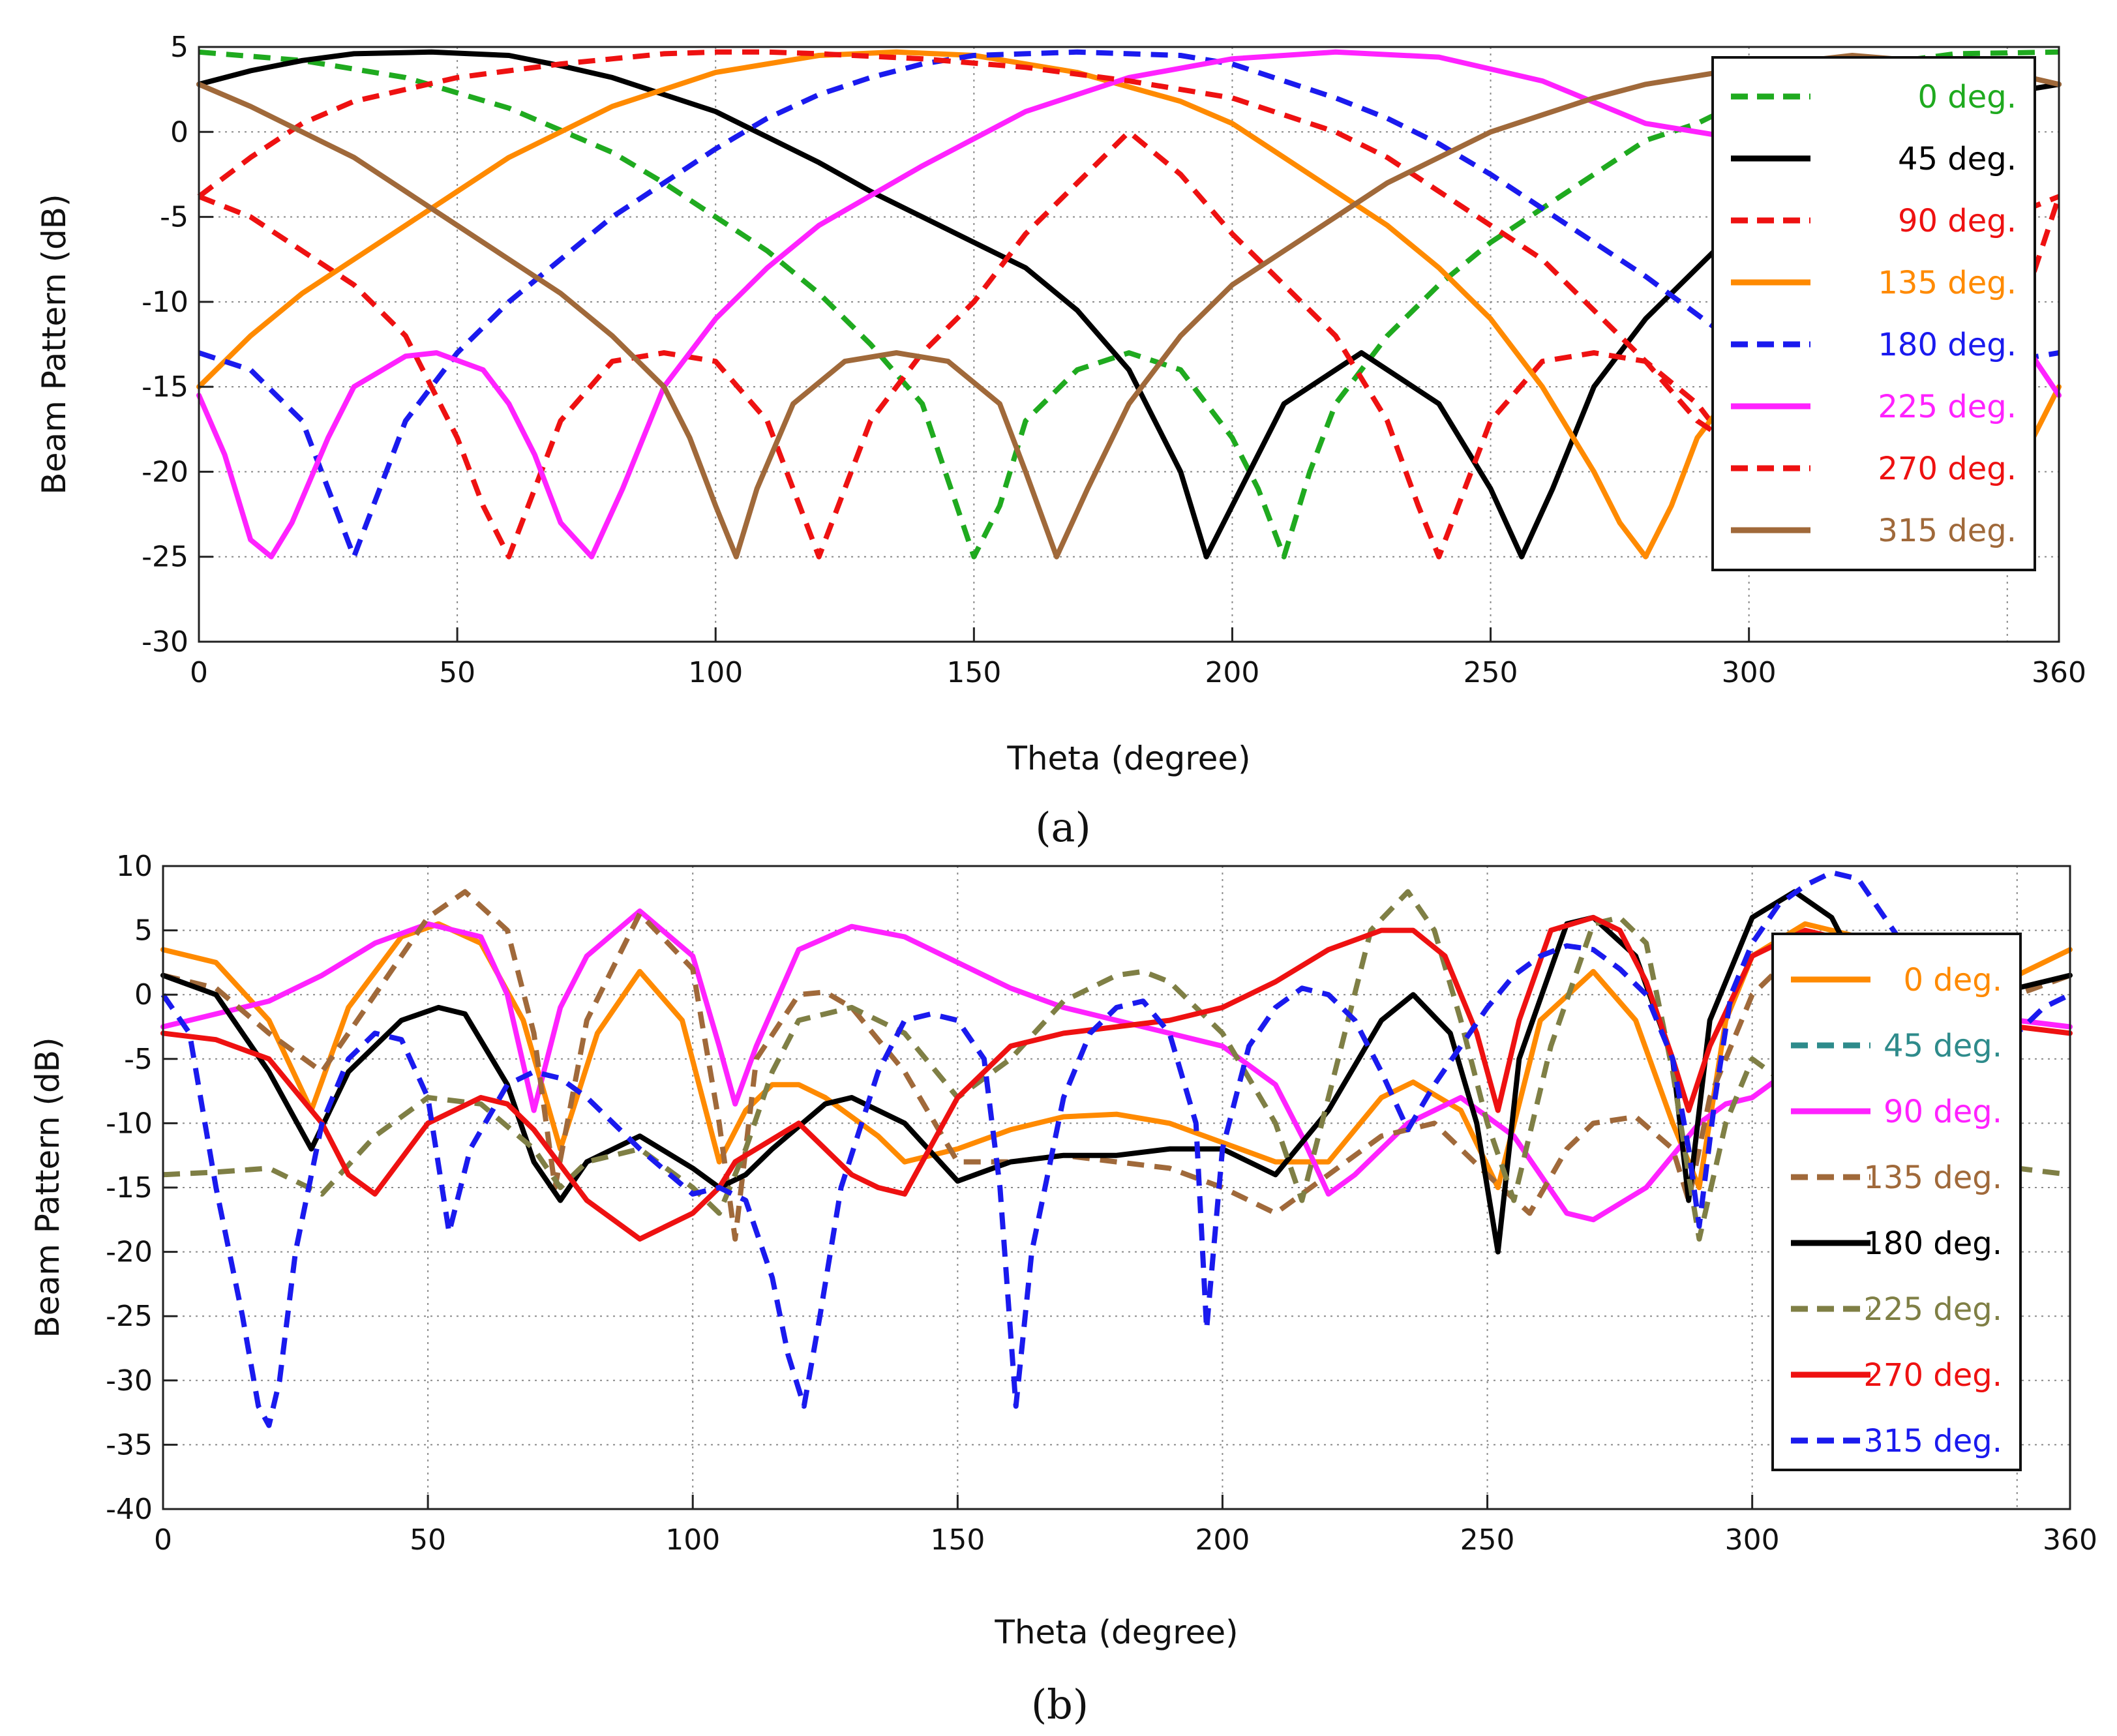  What do you see at coordinates (1947, 531) in the screenshot?
I see `chart-a-legend-label: 315 deg.` at bounding box center [1947, 531].